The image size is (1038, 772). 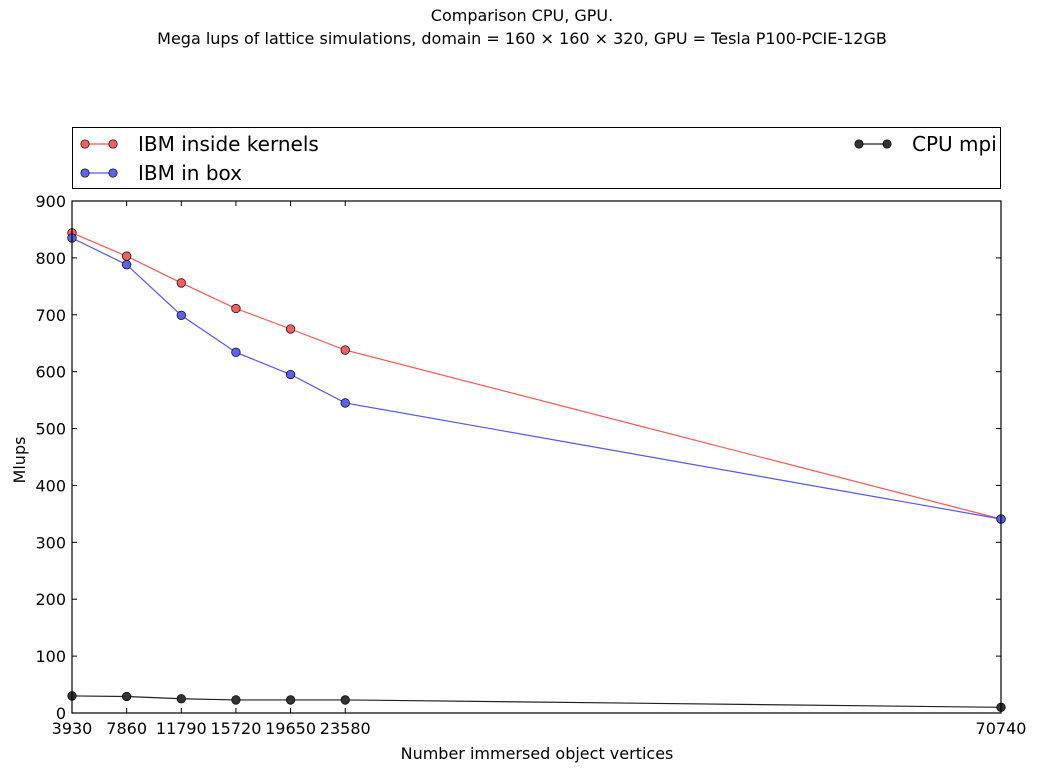 What do you see at coordinates (50, 315) in the screenshot?
I see `y-tick-label: 700` at bounding box center [50, 315].